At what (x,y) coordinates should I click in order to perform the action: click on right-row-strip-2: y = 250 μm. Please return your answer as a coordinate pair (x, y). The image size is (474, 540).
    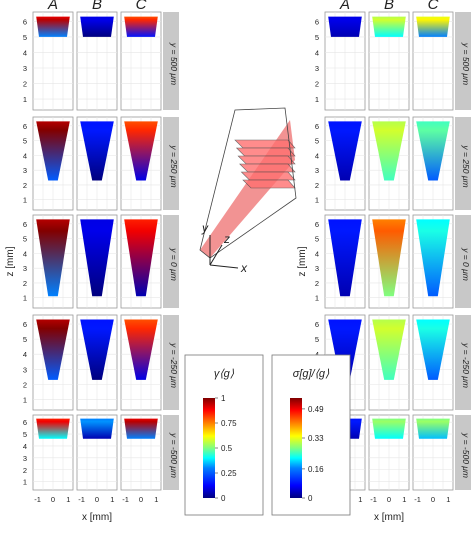
    Looking at the image, I should click on (463, 163).